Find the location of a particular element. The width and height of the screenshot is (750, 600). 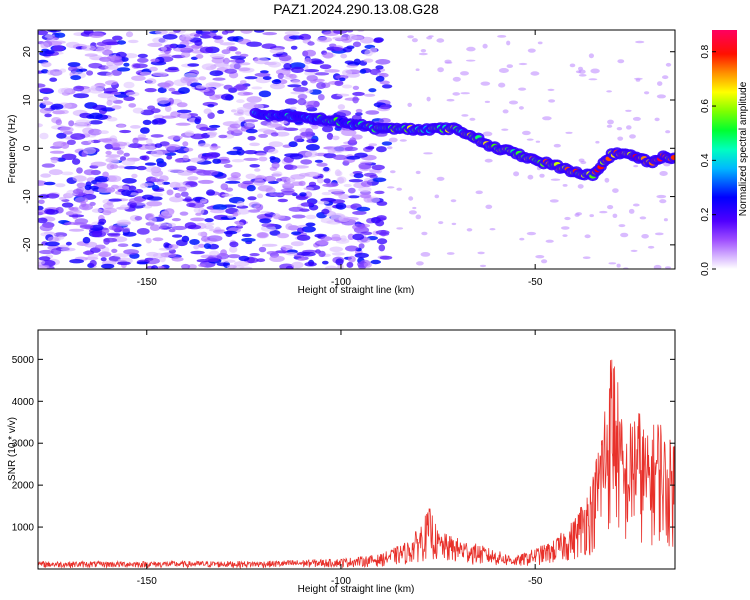

y-tick-label: 0 is located at coordinates (27, 148).